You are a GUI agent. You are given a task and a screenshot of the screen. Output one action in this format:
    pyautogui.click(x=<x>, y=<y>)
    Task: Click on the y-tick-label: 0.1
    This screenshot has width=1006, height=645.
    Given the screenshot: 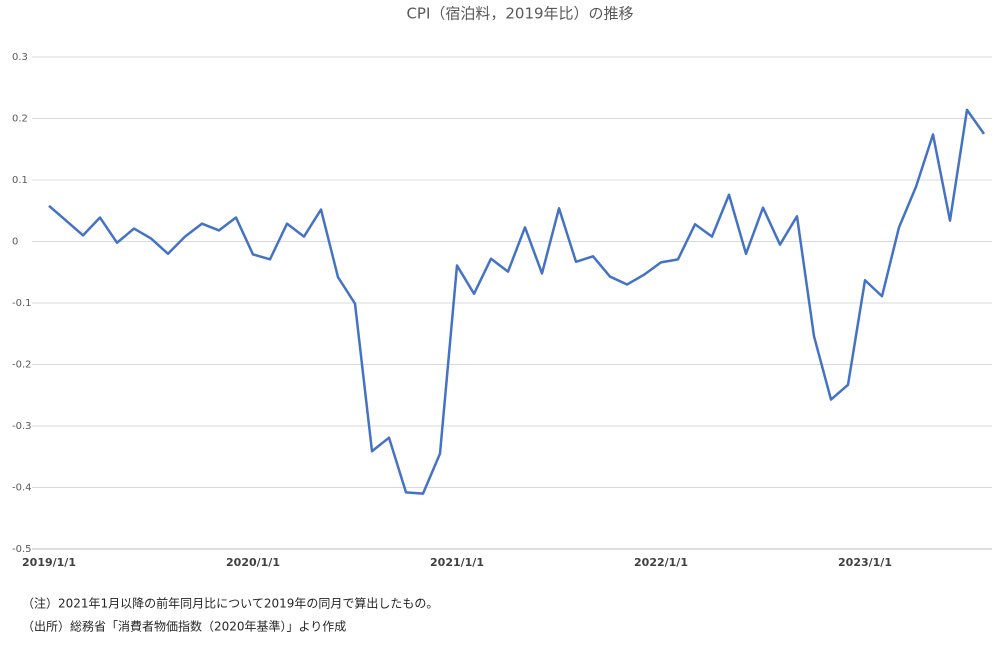 What is the action you would take?
    pyautogui.click(x=20, y=180)
    